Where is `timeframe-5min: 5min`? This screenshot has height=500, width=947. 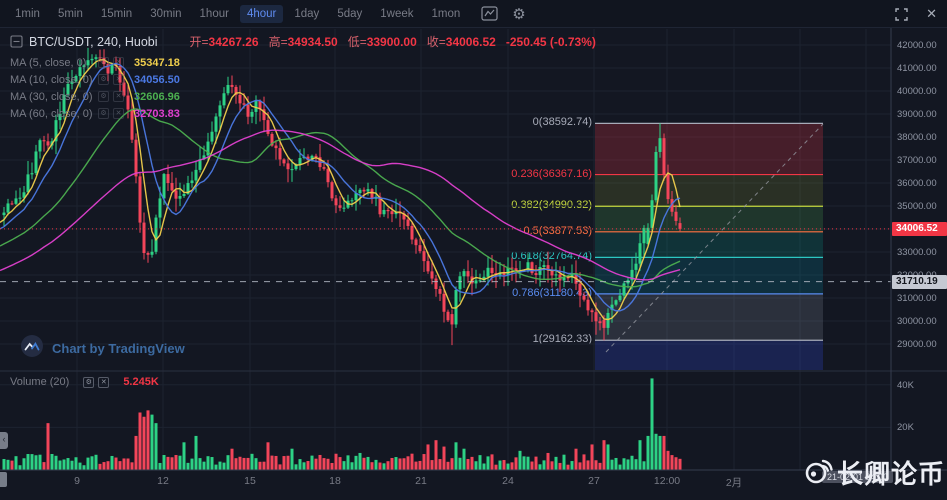 timeframe-5min: 5min is located at coordinates (70, 13).